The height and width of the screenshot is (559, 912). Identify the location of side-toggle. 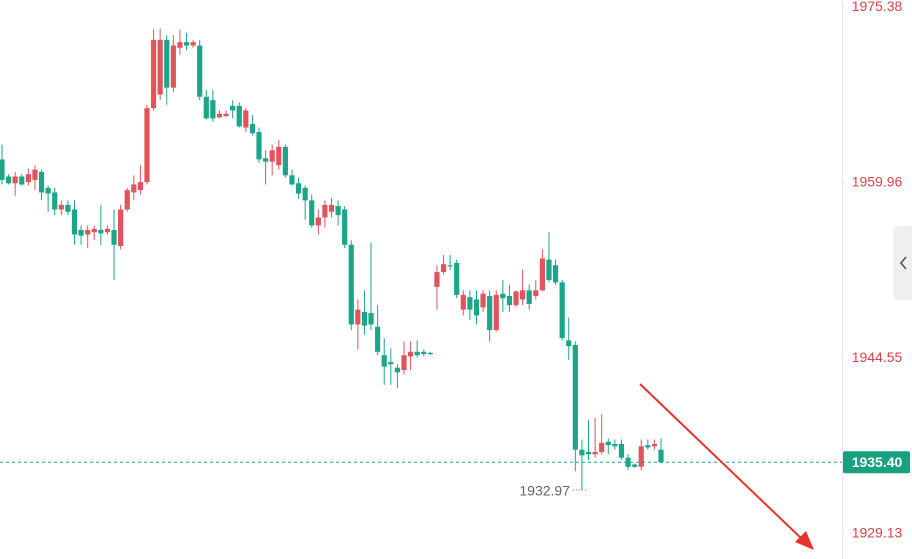
(902, 263).